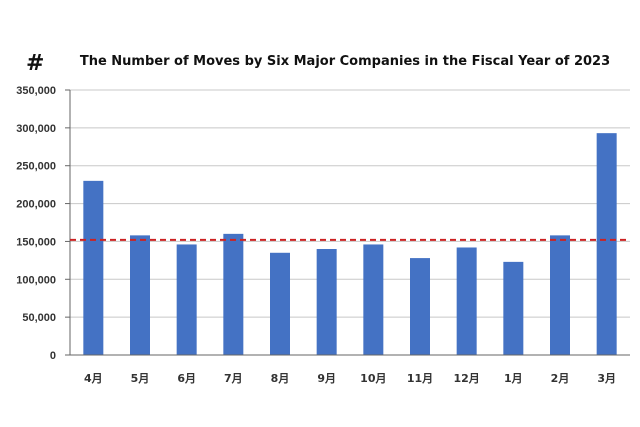 The width and height of the screenshot is (640, 427). What do you see at coordinates (513, 378) in the screenshot?
I see `x-tick-label: 1月` at bounding box center [513, 378].